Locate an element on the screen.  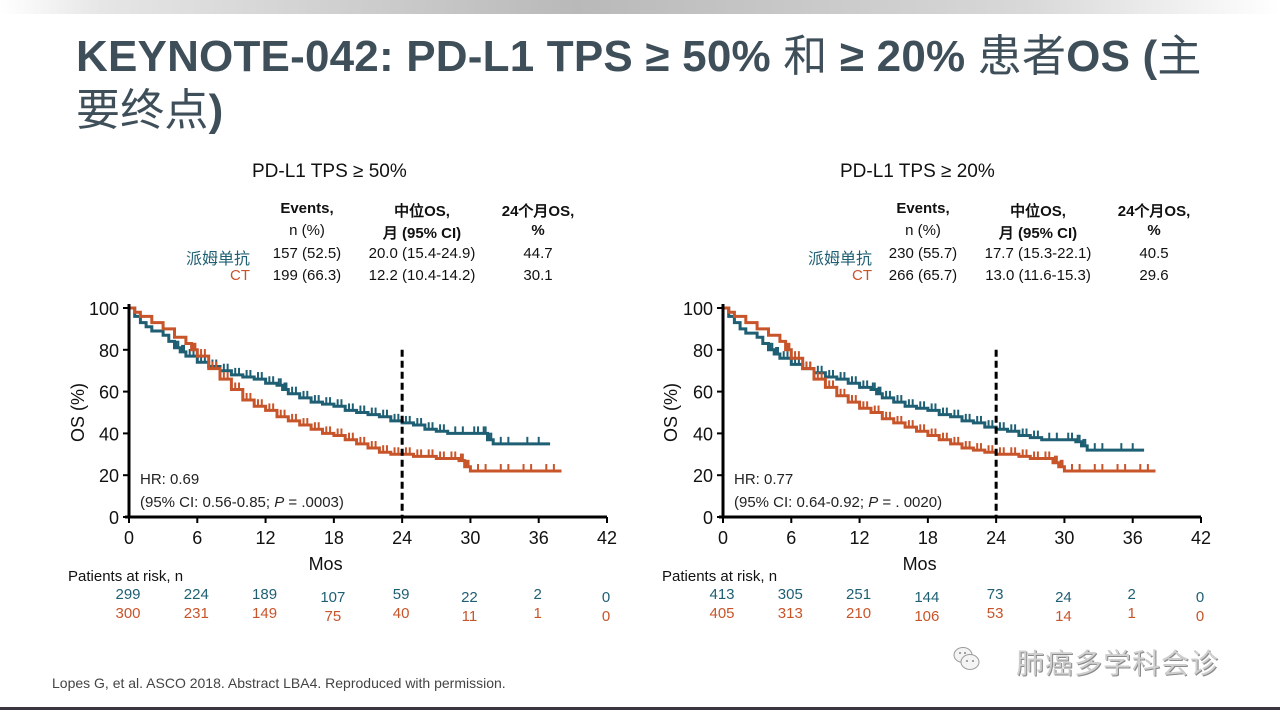
x-tick-label: 42 is located at coordinates (1201, 538).